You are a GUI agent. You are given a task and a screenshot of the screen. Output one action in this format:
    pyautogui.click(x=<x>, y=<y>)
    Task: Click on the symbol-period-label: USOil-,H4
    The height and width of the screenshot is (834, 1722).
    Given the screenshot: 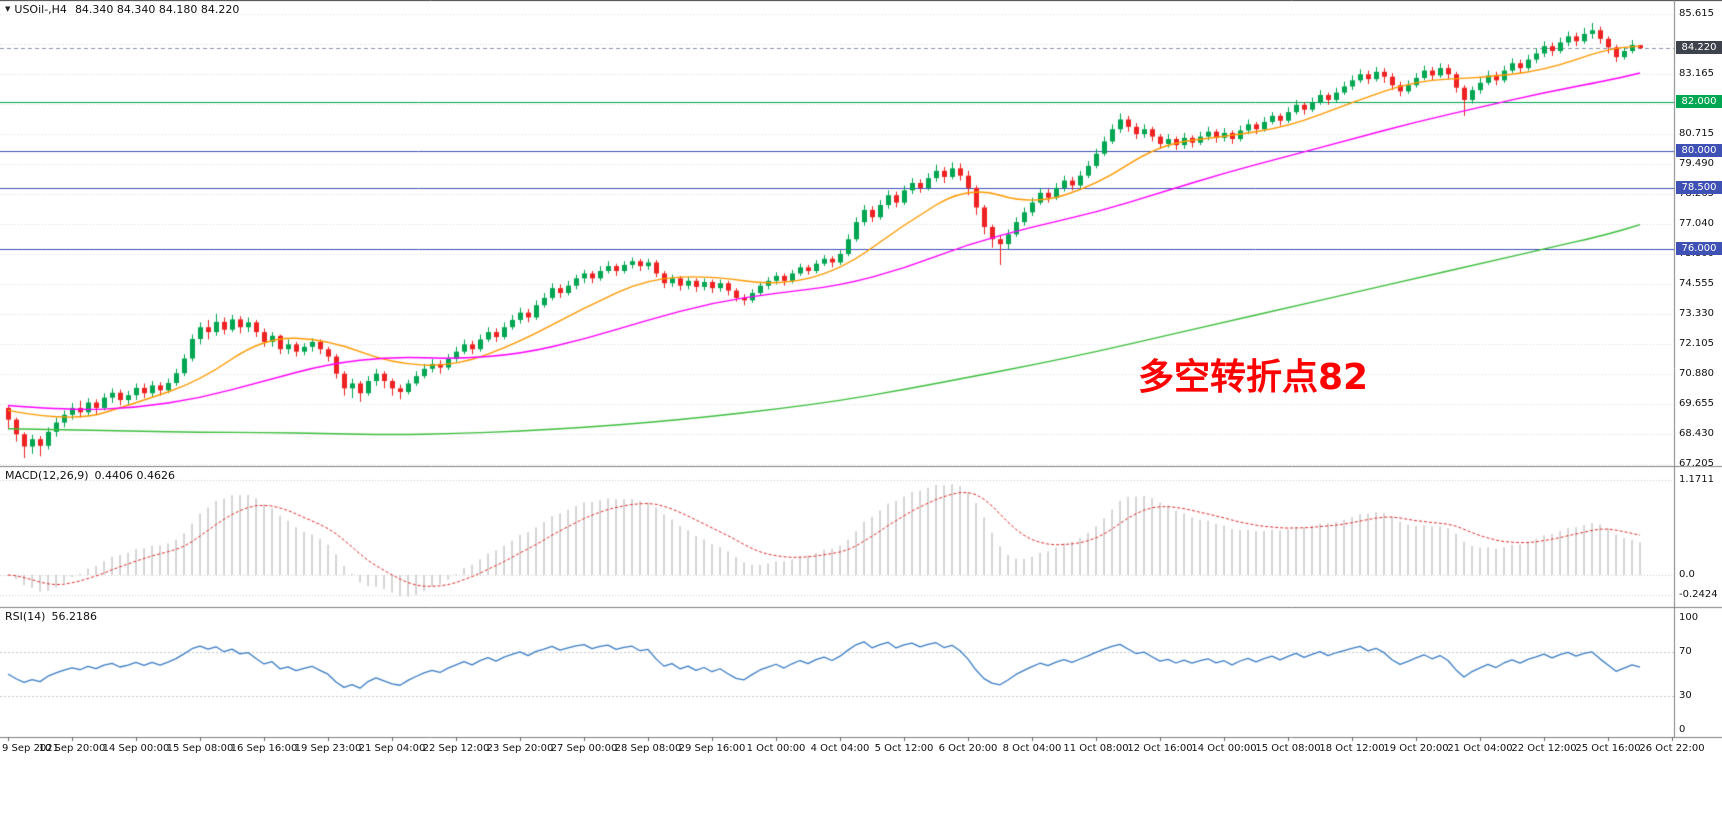 What is the action you would take?
    pyautogui.click(x=40, y=9)
    